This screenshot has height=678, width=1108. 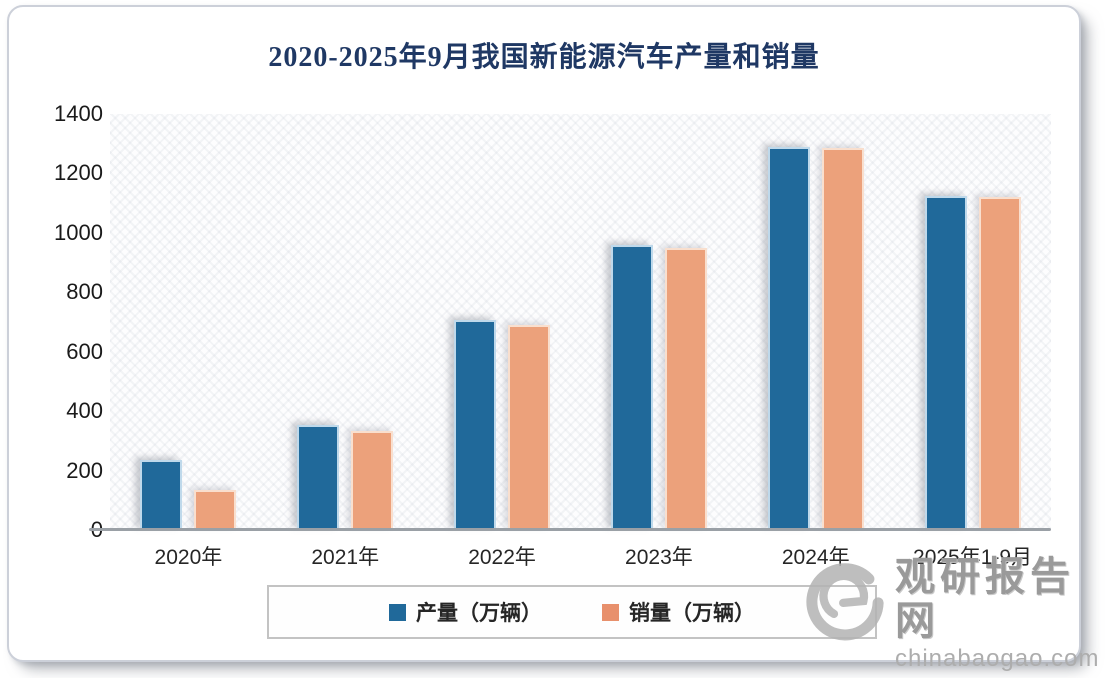 What do you see at coordinates (318, 477) in the screenshot?
I see `production-bar-2021年` at bounding box center [318, 477].